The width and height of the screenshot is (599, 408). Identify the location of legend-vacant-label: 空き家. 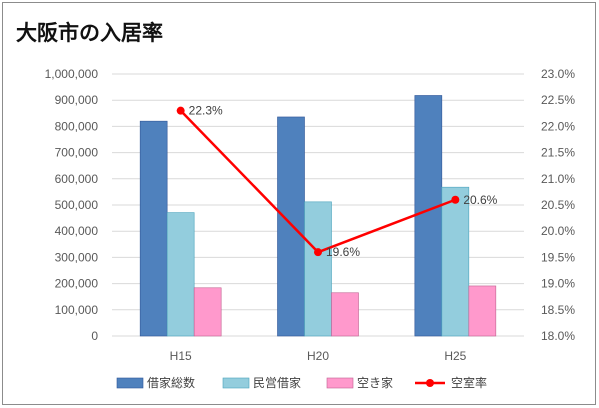
(375, 382).